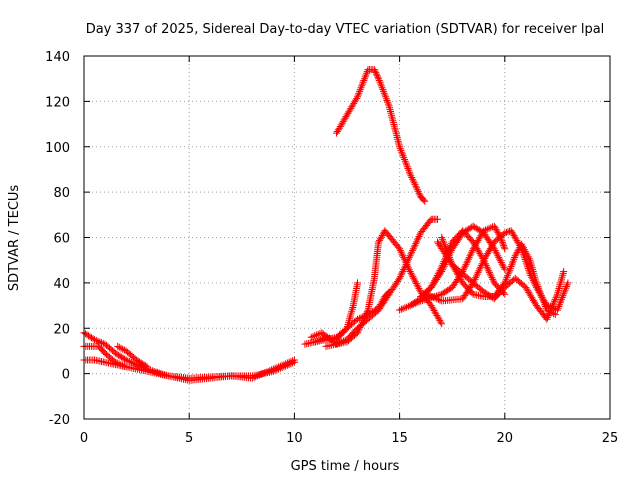 The height and width of the screenshot is (480, 640). Describe the element at coordinates (505, 438) in the screenshot. I see `x-tick-label: 20` at that location.